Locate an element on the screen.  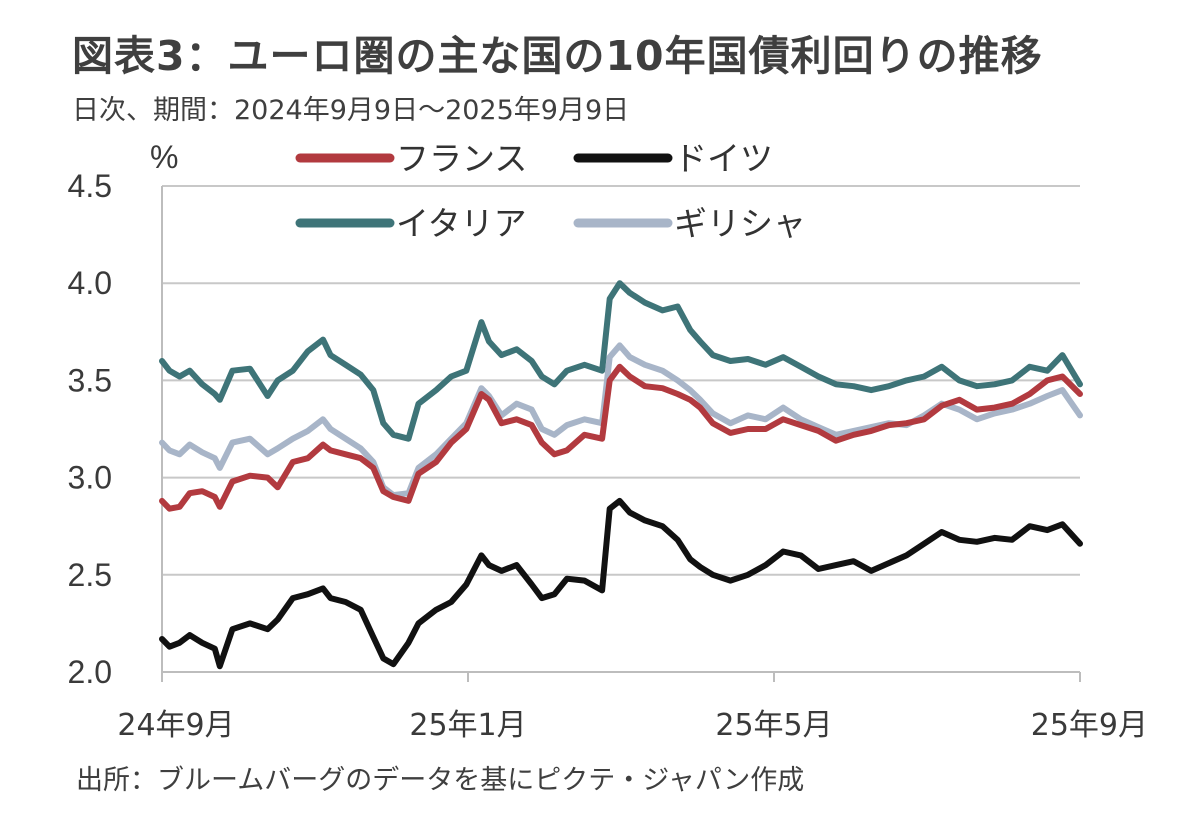
legend-item: フランス is located at coordinates (411, 158).